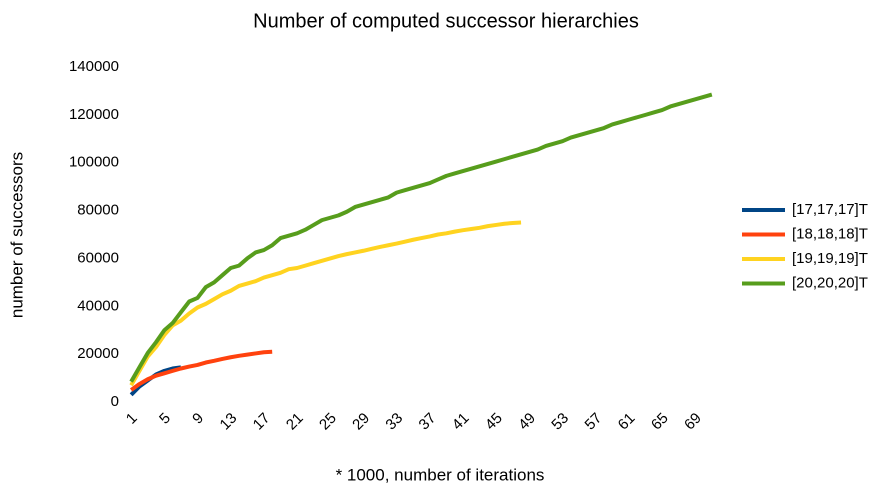 This screenshot has height=488, width=893. Describe the element at coordinates (830, 282) in the screenshot. I see `legend-label: [20,20,20]T` at that location.